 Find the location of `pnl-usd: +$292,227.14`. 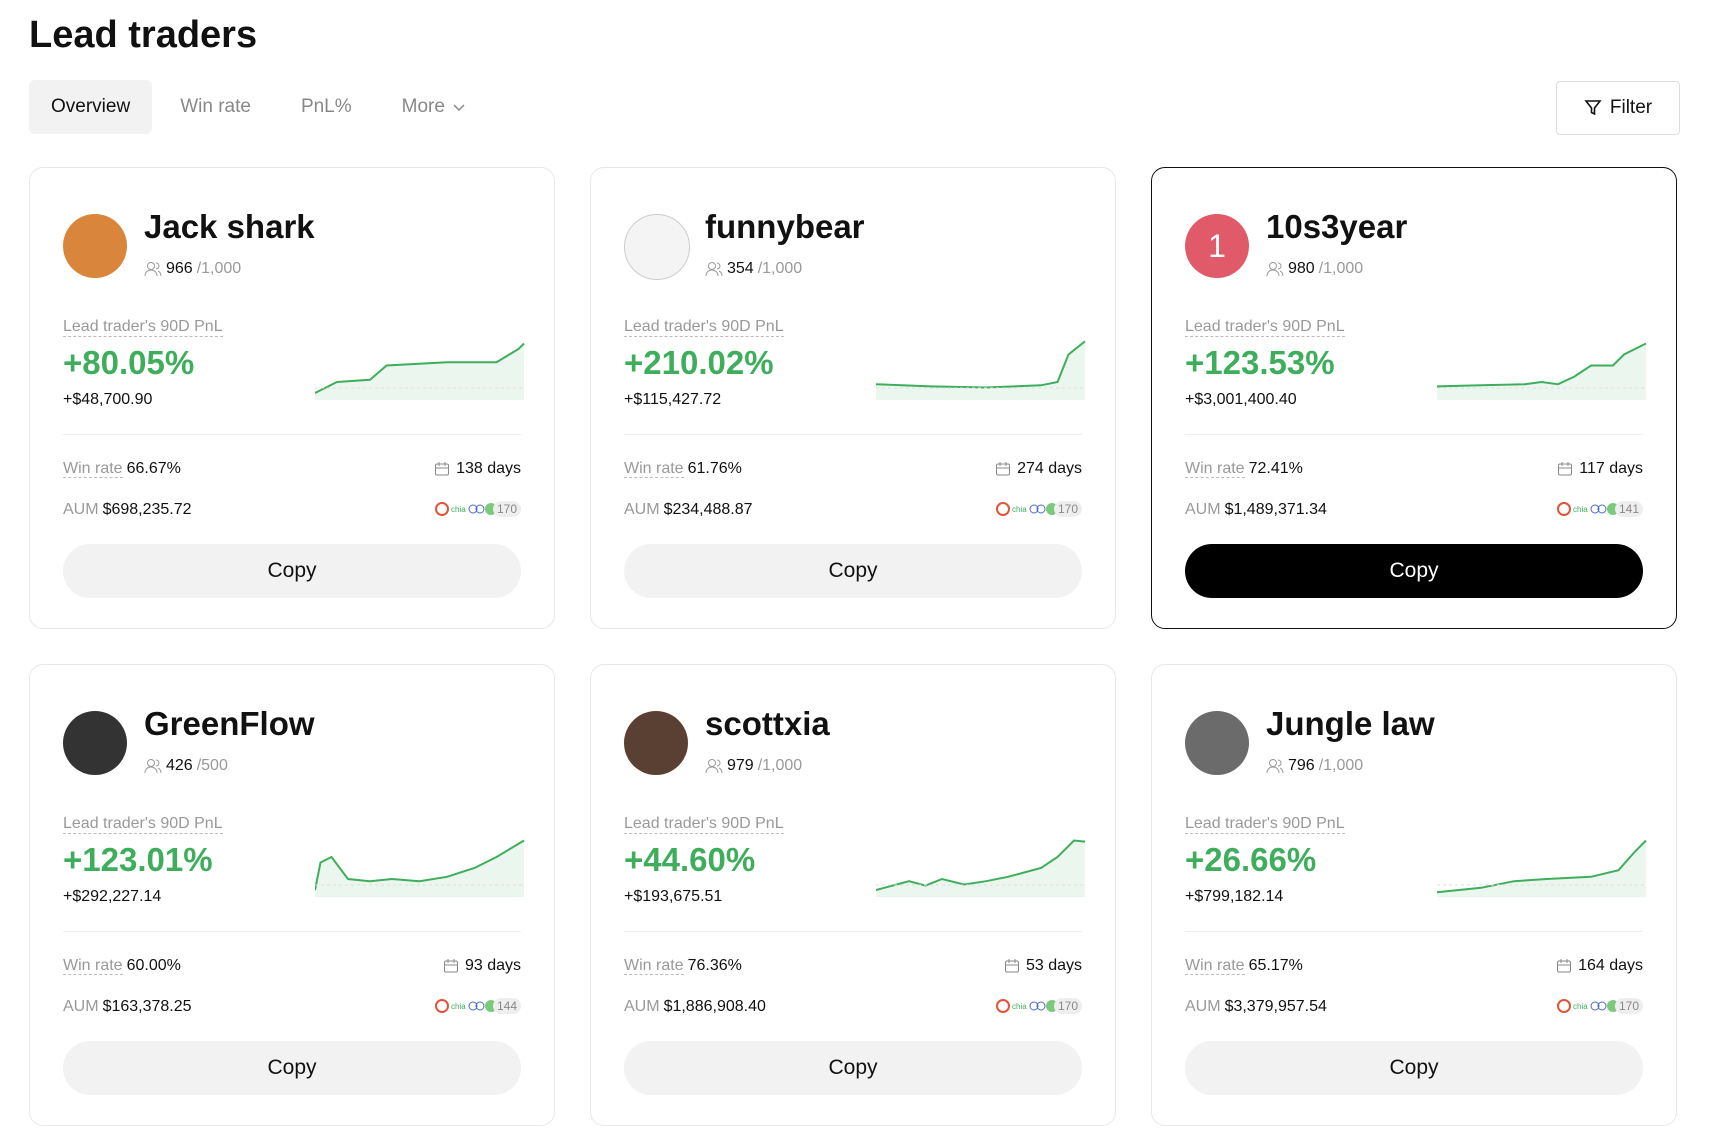

pnl-usd: +$292,227.14 is located at coordinates (112, 896).